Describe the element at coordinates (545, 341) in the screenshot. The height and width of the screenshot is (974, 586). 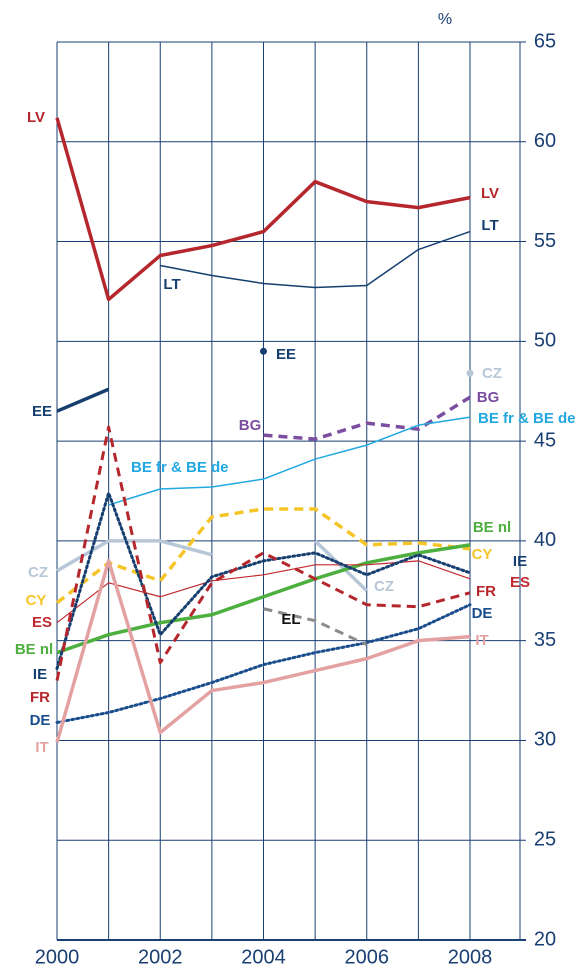
I see `y-tick-label: 50` at that location.